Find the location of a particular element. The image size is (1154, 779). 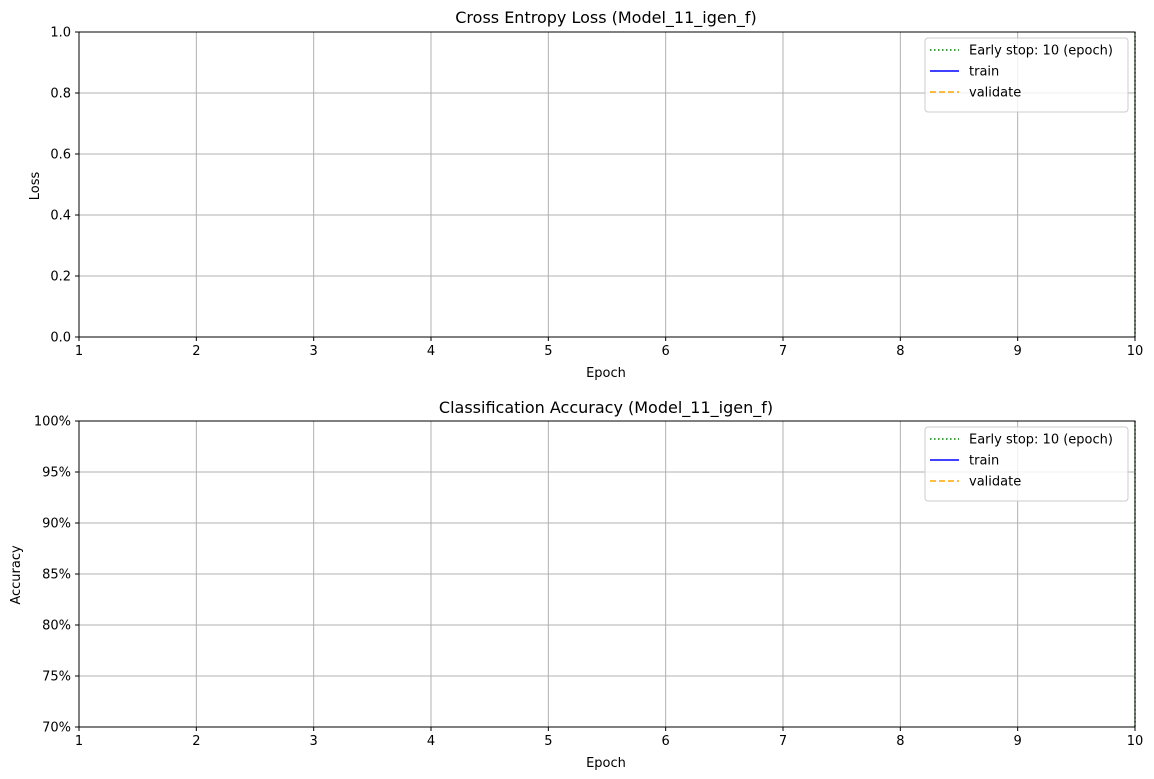

loss-y-tick-label: 1.0 is located at coordinates (60, 33).